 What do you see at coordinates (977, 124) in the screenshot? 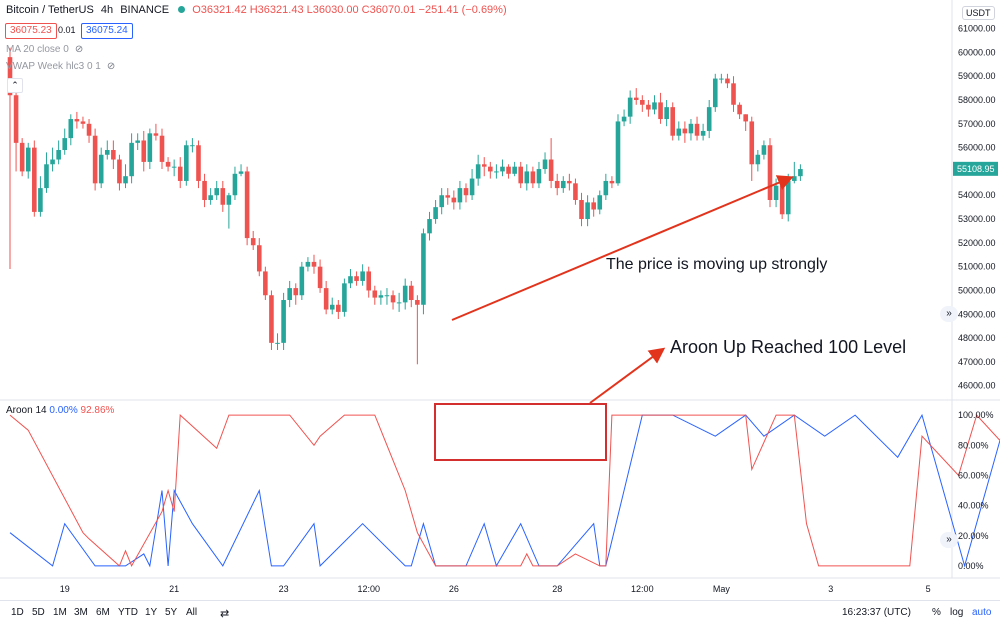
I see `price-tick-label: 57000.00` at bounding box center [977, 124].